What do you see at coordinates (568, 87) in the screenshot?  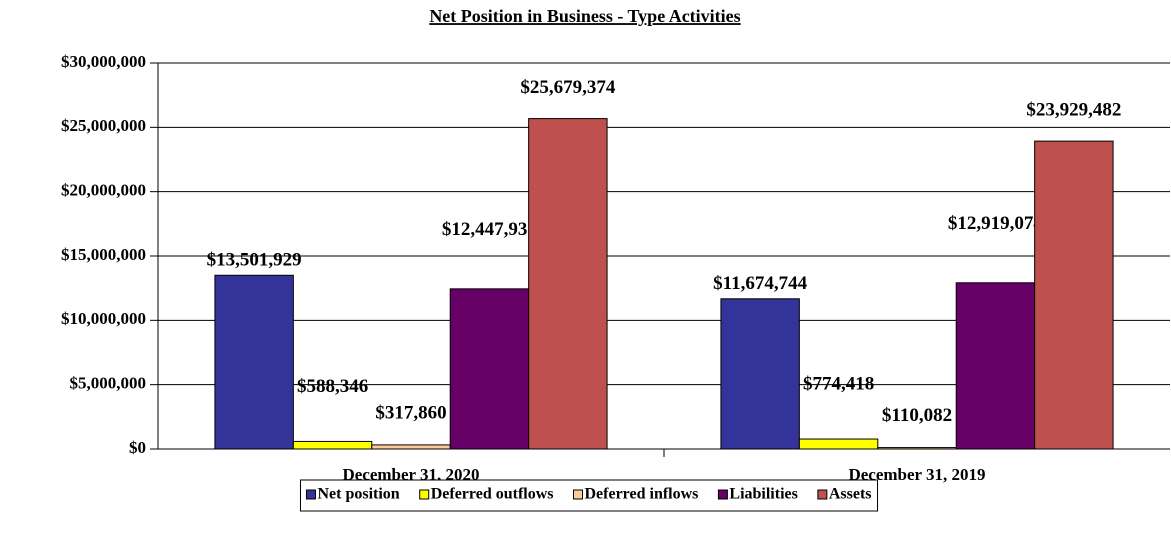 I see `value-label: $25,679,374` at bounding box center [568, 87].